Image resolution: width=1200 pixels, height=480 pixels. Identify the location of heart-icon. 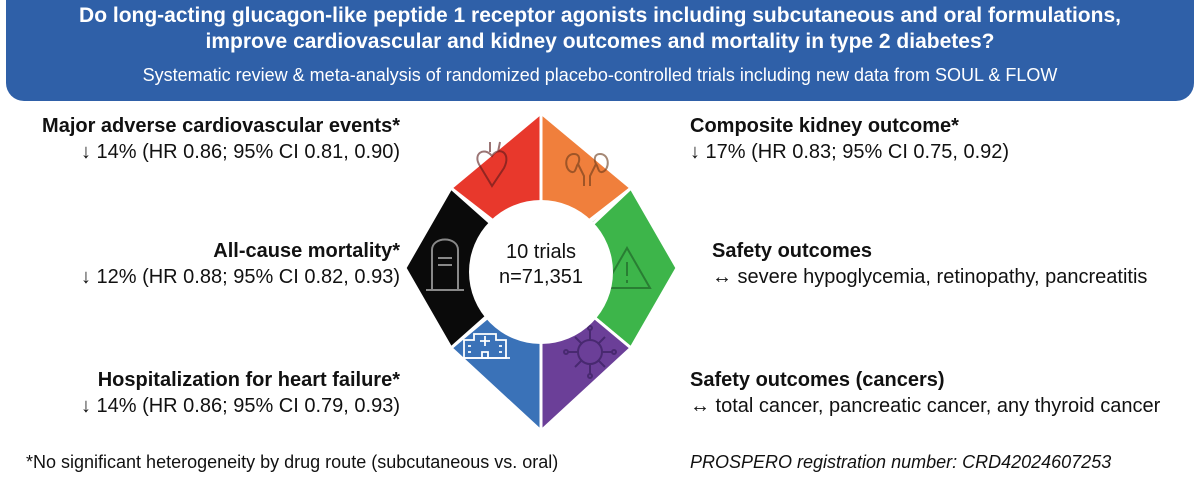
(492, 164).